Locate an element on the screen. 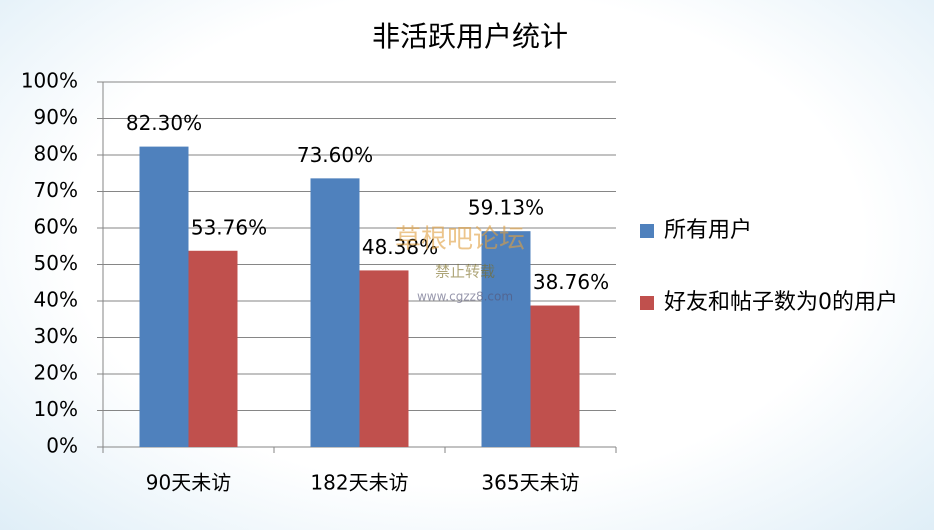  chart-title: 非活跃用户统计 is located at coordinates (470, 36).